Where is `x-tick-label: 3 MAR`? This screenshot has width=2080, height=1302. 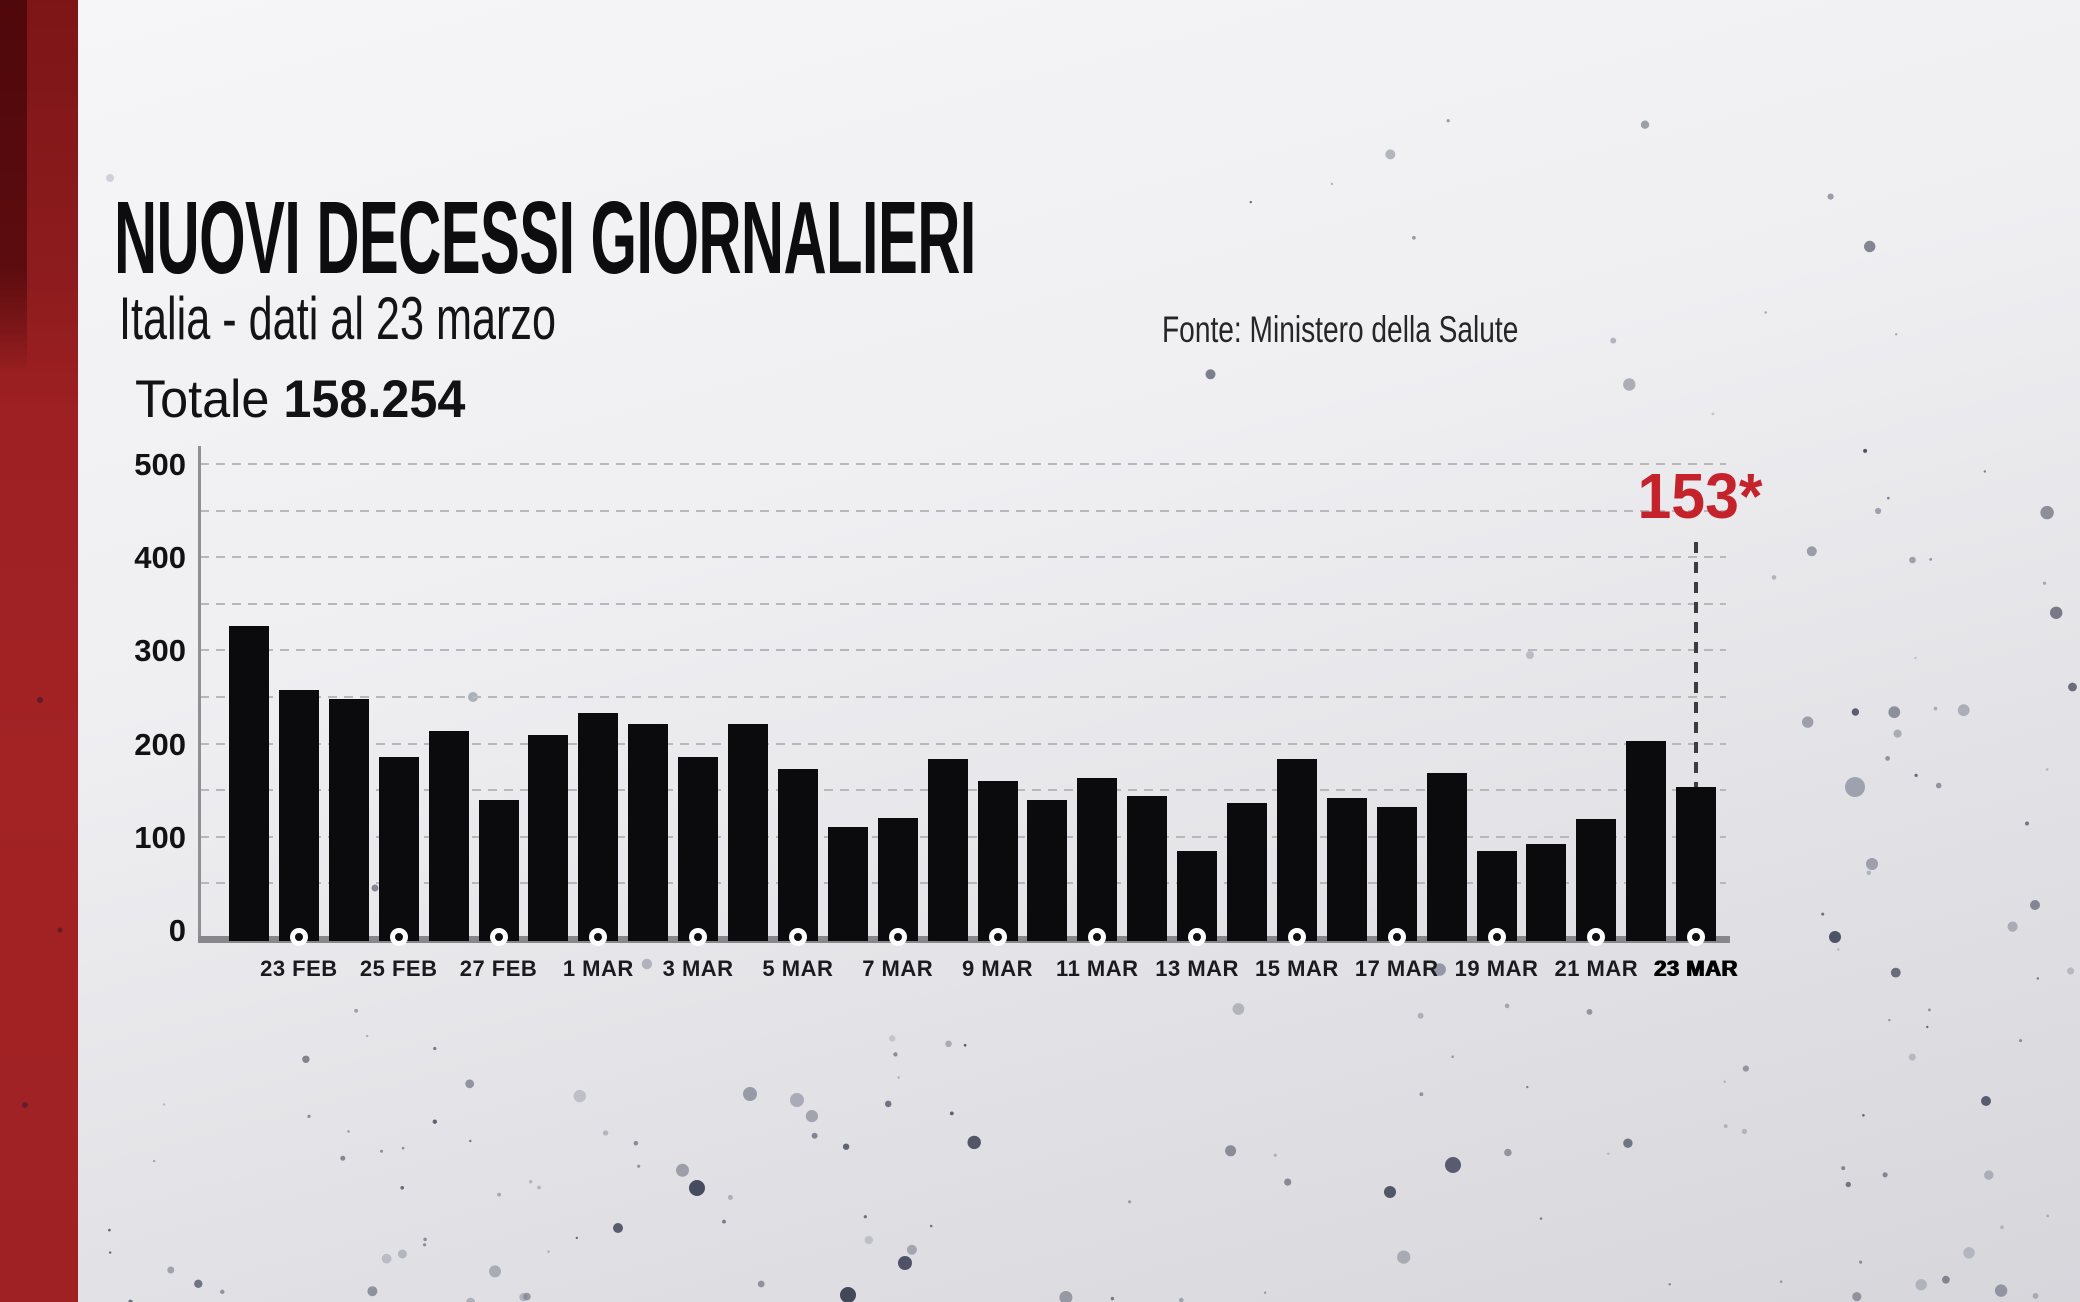 x-tick-label: 3 MAR is located at coordinates (698, 968).